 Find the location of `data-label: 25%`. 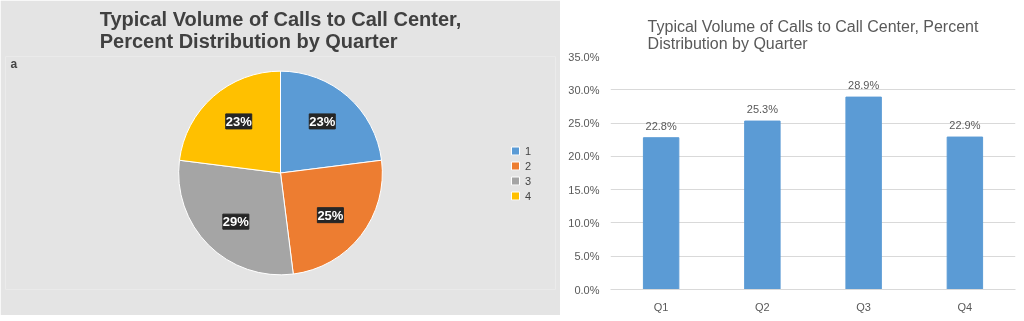

data-label: 25% is located at coordinates (330, 215).